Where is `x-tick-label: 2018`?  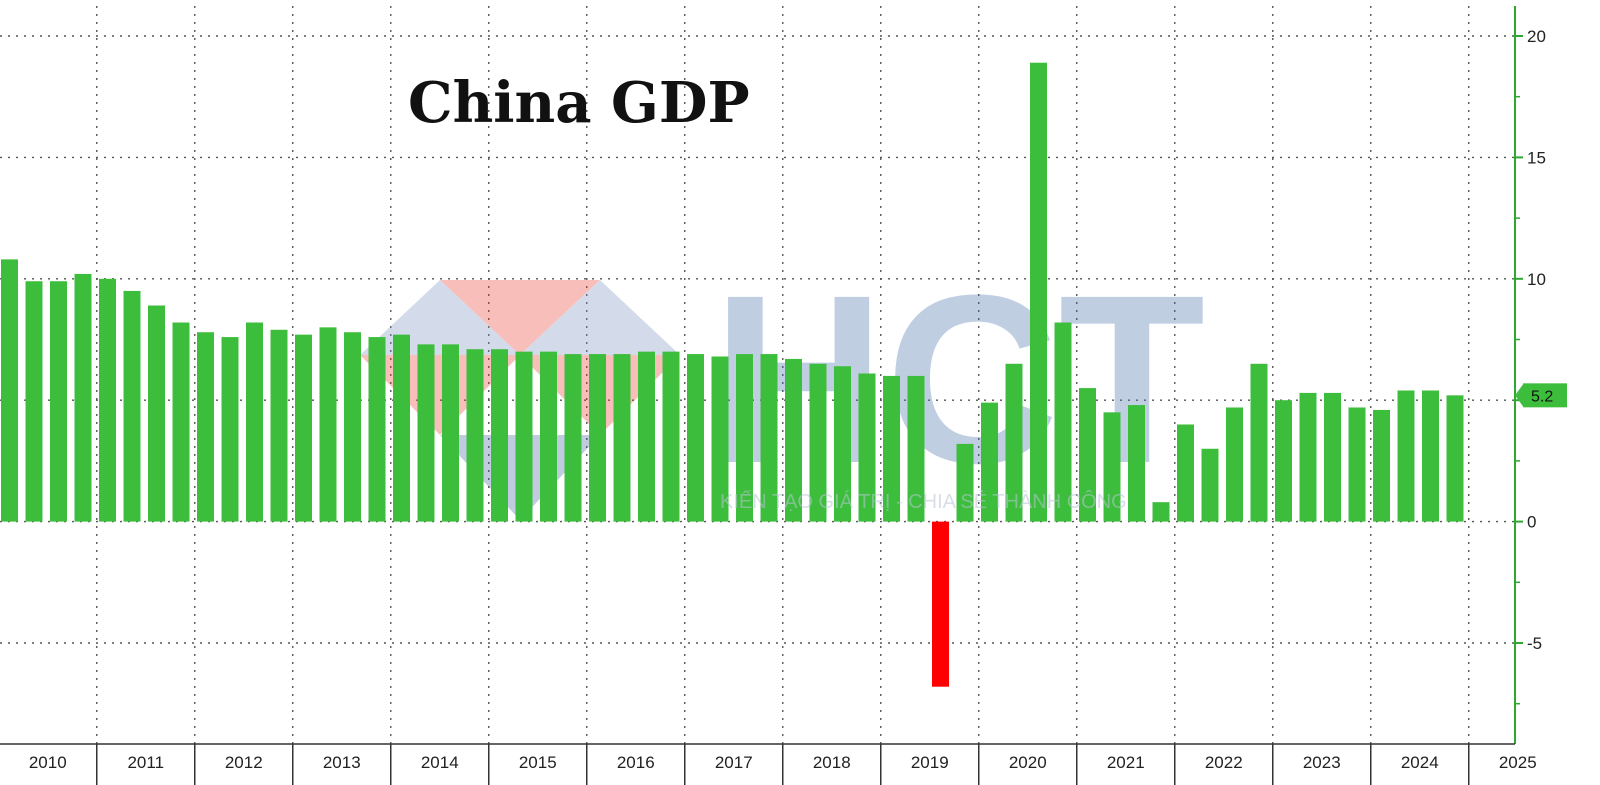 x-tick-label: 2018 is located at coordinates (832, 762).